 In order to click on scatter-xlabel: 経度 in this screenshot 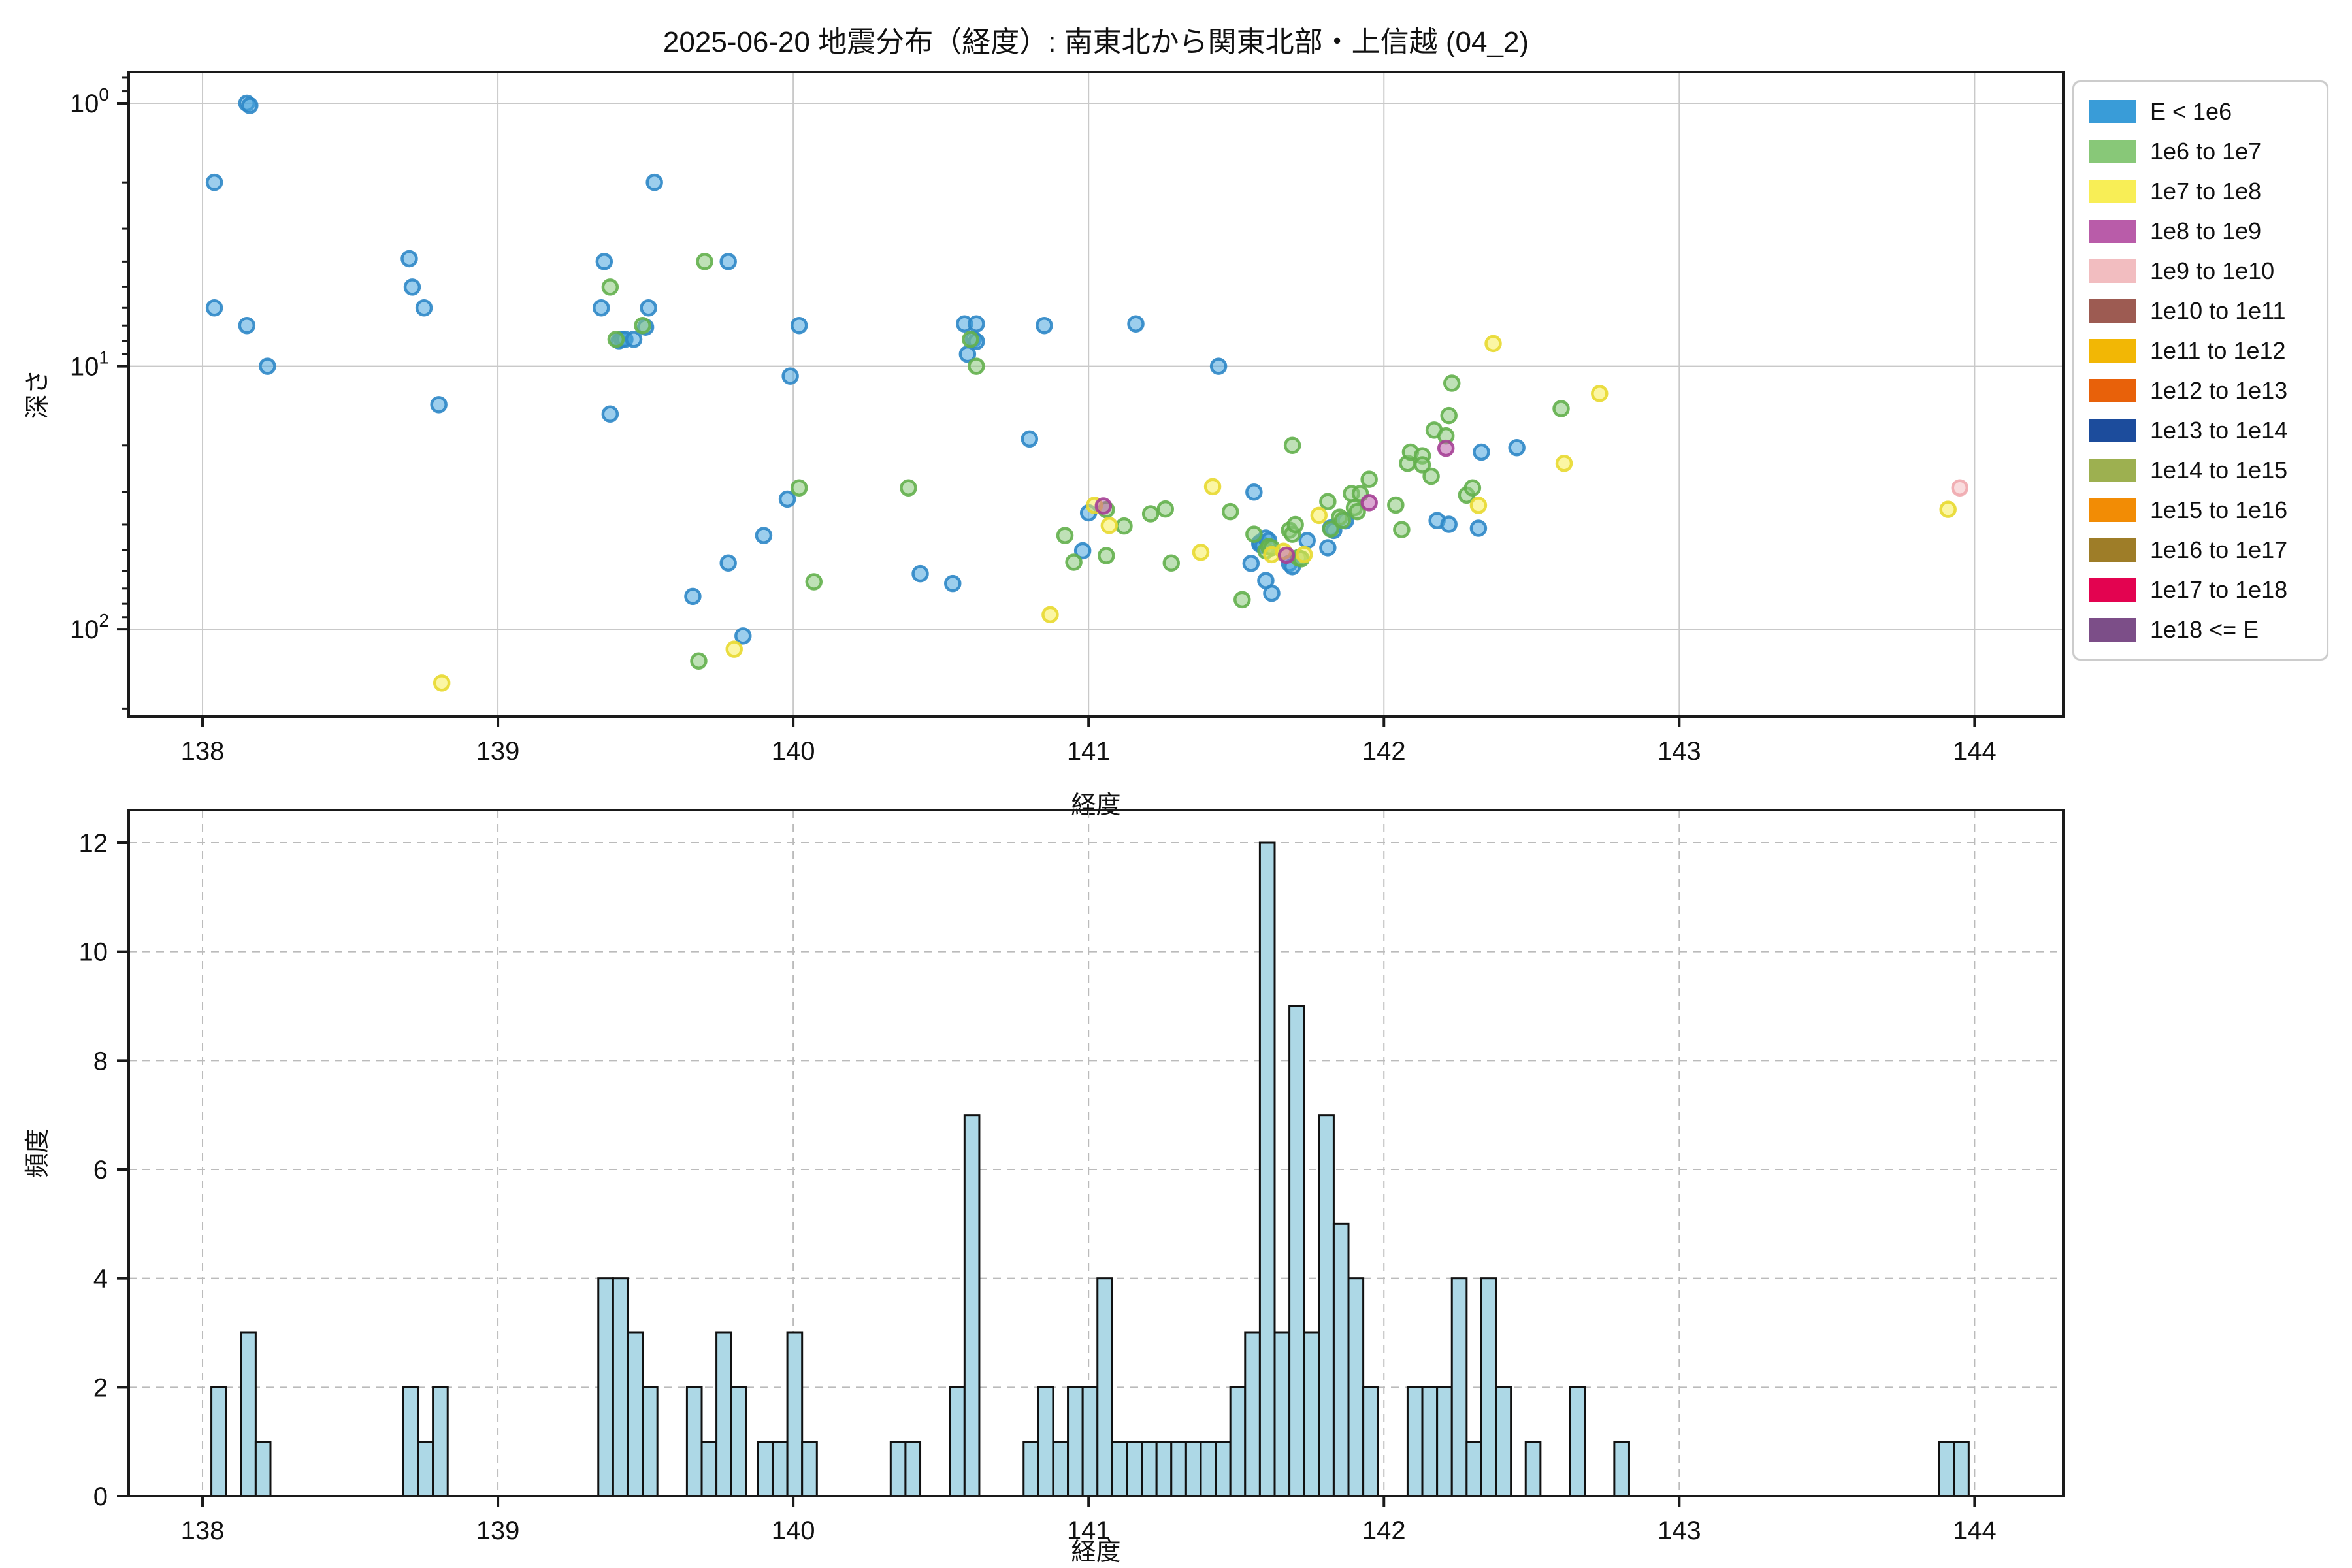, I will do `click(1095, 805)`.